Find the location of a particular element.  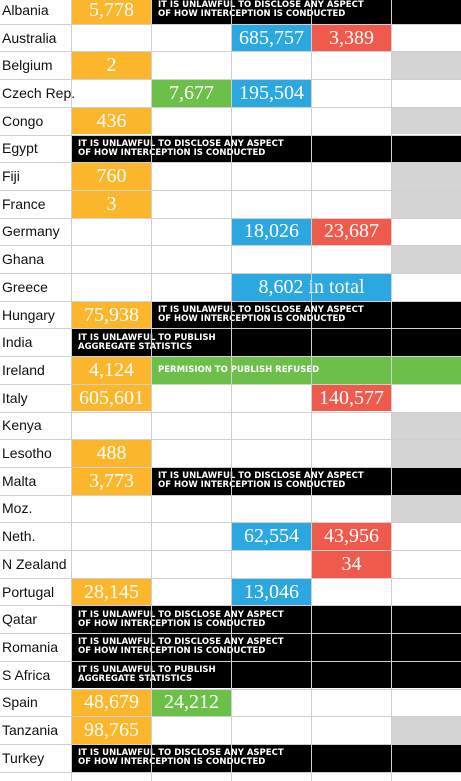

value-cell: 195,504 is located at coordinates (271, 93).